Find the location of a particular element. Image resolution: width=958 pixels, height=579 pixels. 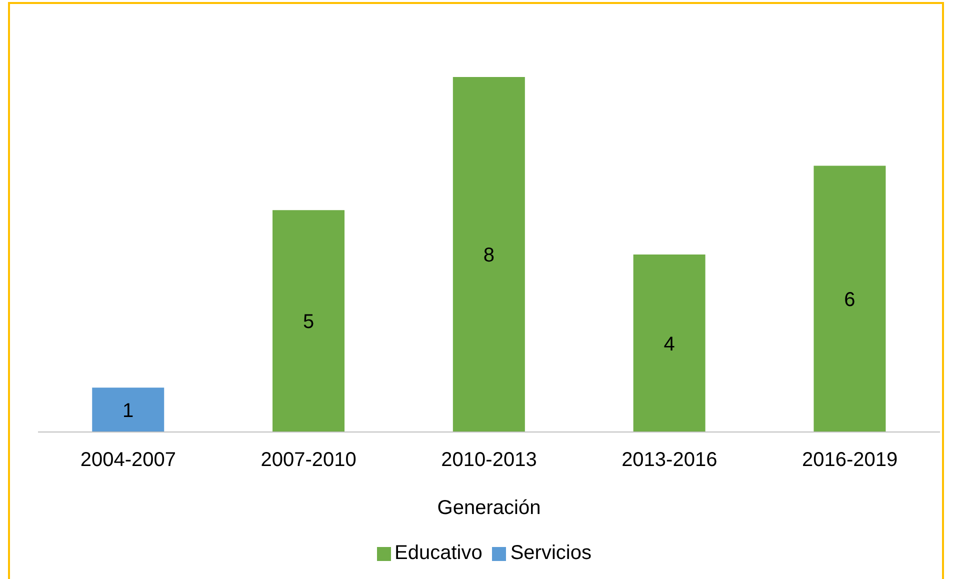

x-tick-label: 2013-2016 is located at coordinates (670, 460).